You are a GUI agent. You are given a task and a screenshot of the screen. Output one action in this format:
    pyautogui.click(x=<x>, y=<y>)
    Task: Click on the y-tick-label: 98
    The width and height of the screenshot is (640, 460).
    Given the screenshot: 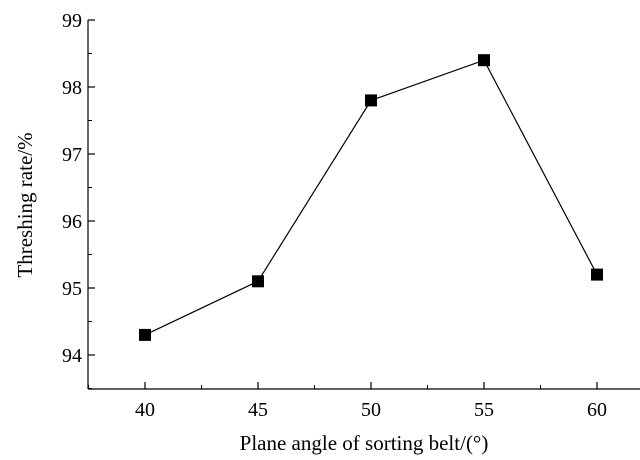 What is the action you would take?
    pyautogui.click(x=72, y=88)
    